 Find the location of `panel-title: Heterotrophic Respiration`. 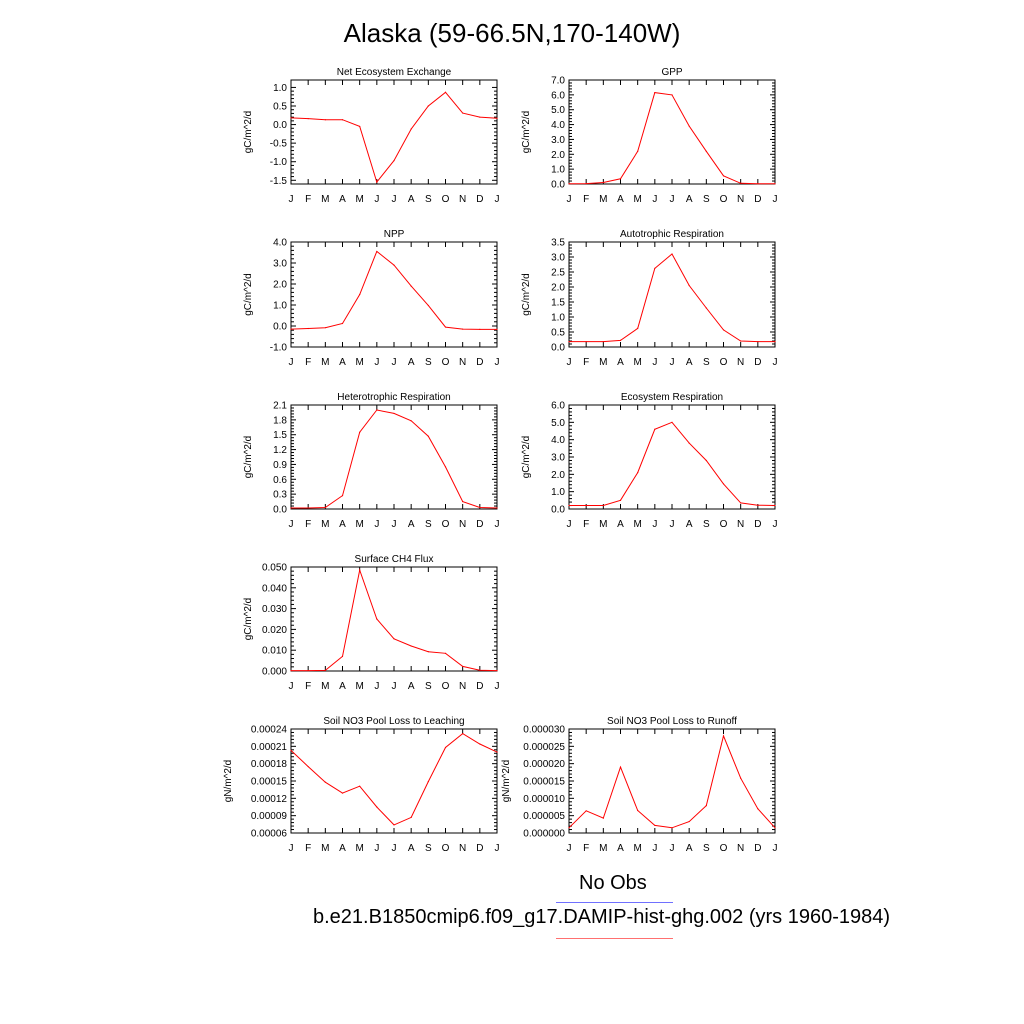

panel-title: Heterotrophic Respiration is located at coordinates (393, 397).